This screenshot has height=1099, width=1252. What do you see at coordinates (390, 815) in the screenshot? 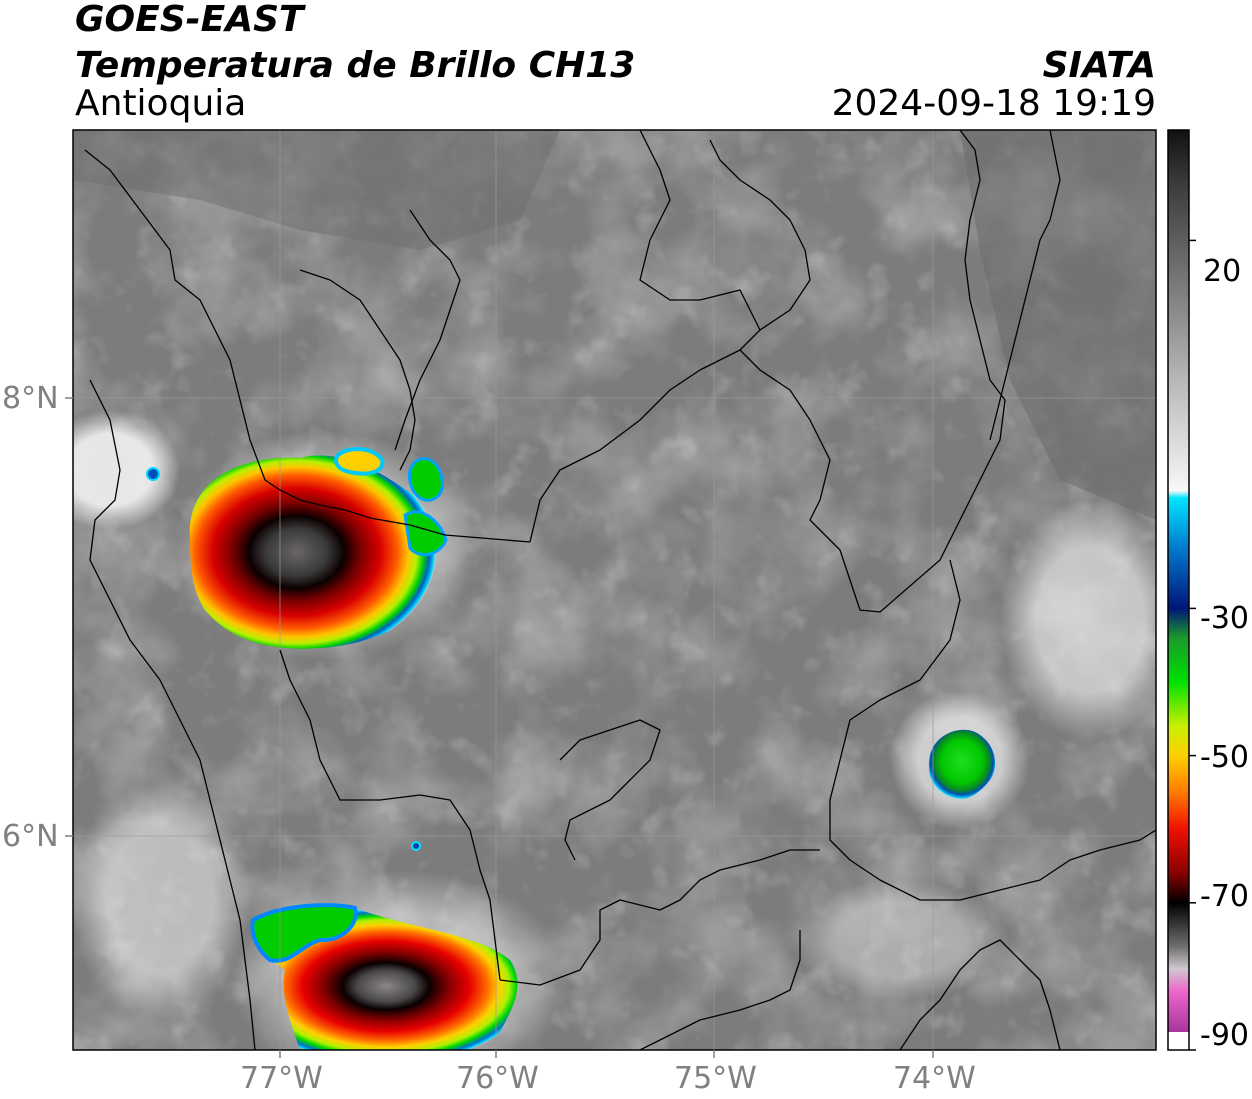
I see `boundary-choco-antioquia` at bounding box center [390, 815].